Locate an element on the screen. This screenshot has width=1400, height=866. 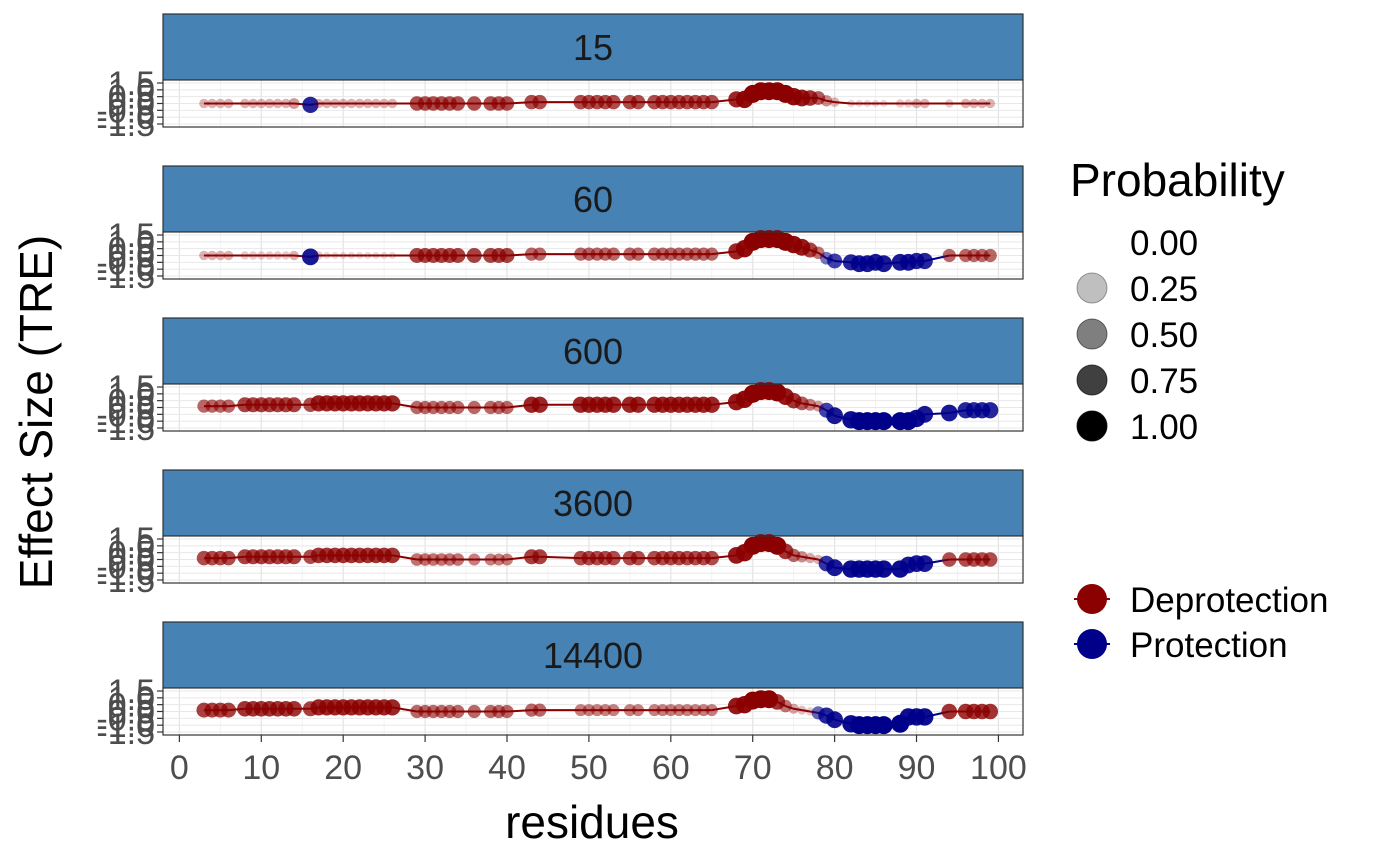
facet-strip is located at coordinates (593, 47).